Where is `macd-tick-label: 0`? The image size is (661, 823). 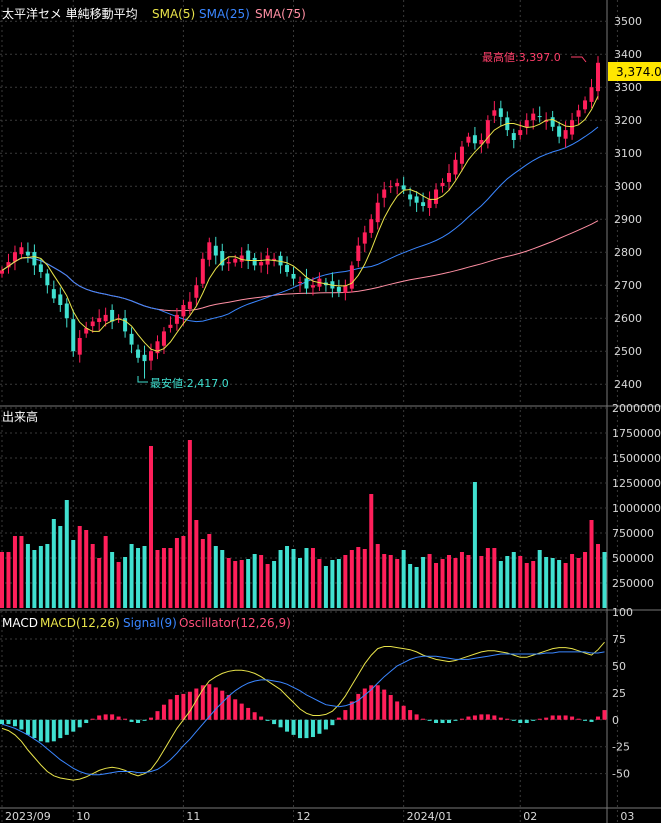 macd-tick-label: 0 is located at coordinates (615, 720).